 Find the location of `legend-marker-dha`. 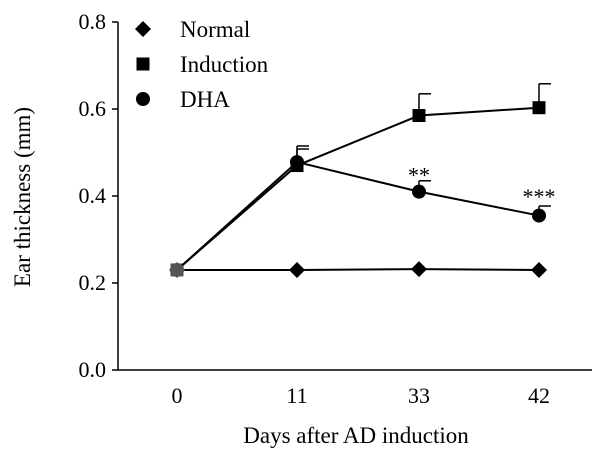

legend-marker-dha is located at coordinates (143, 99).